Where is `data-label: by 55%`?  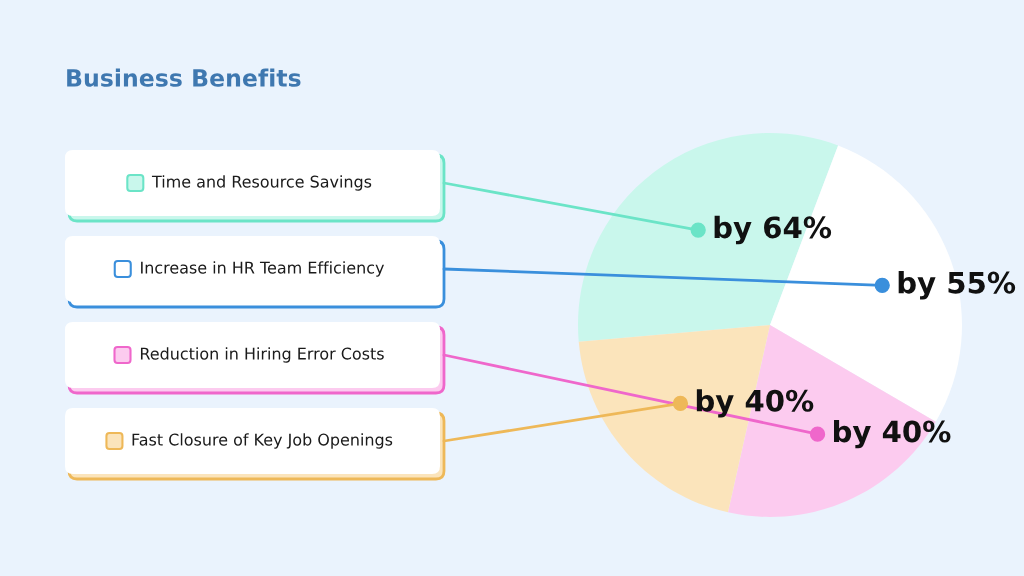
data-label: by 55% is located at coordinates (957, 285).